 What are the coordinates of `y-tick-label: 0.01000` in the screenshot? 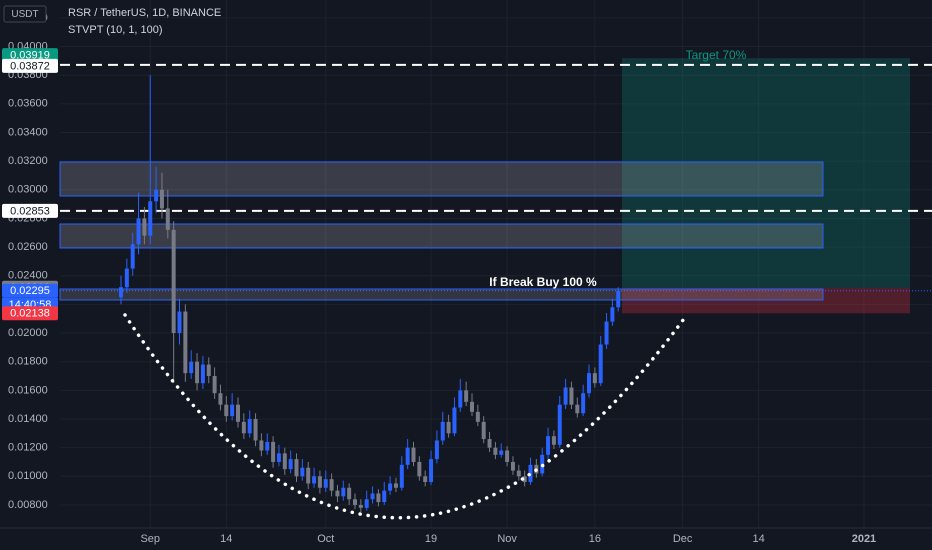 It's located at (28, 476).